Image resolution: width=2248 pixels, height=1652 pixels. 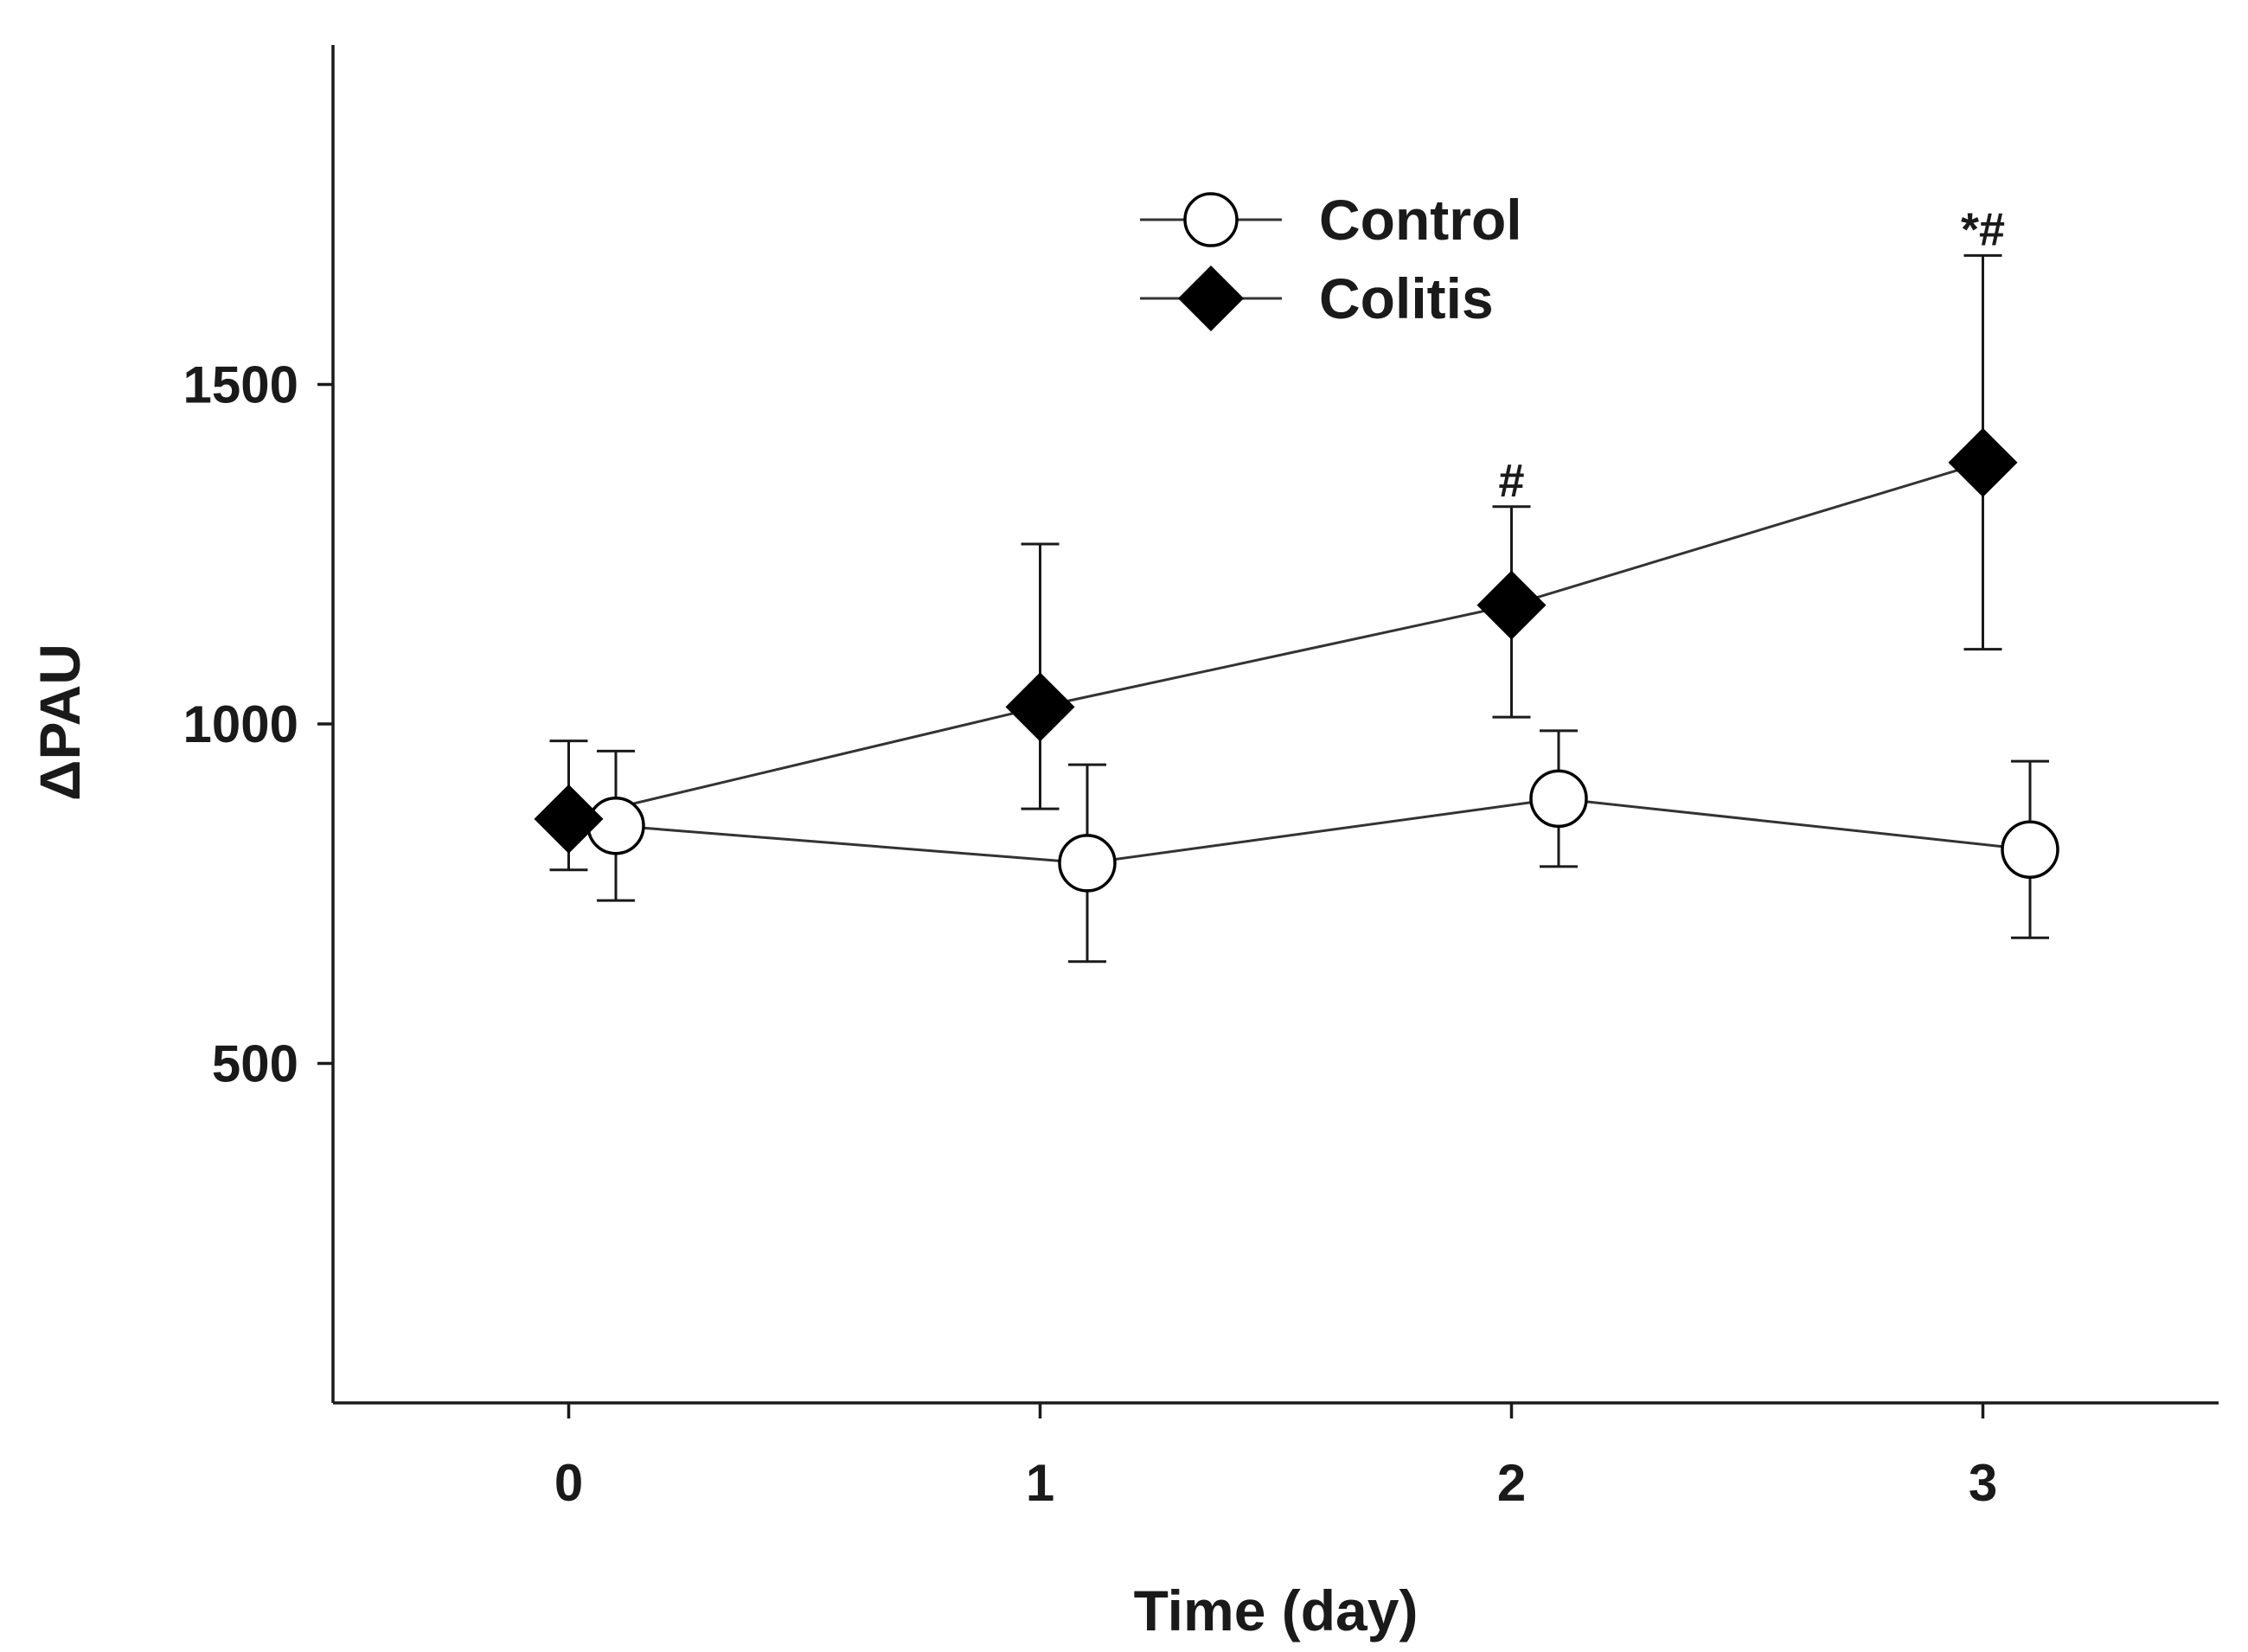 What do you see at coordinates (1751, 355) in the screenshot?
I see `annotations-layer: # *#` at bounding box center [1751, 355].